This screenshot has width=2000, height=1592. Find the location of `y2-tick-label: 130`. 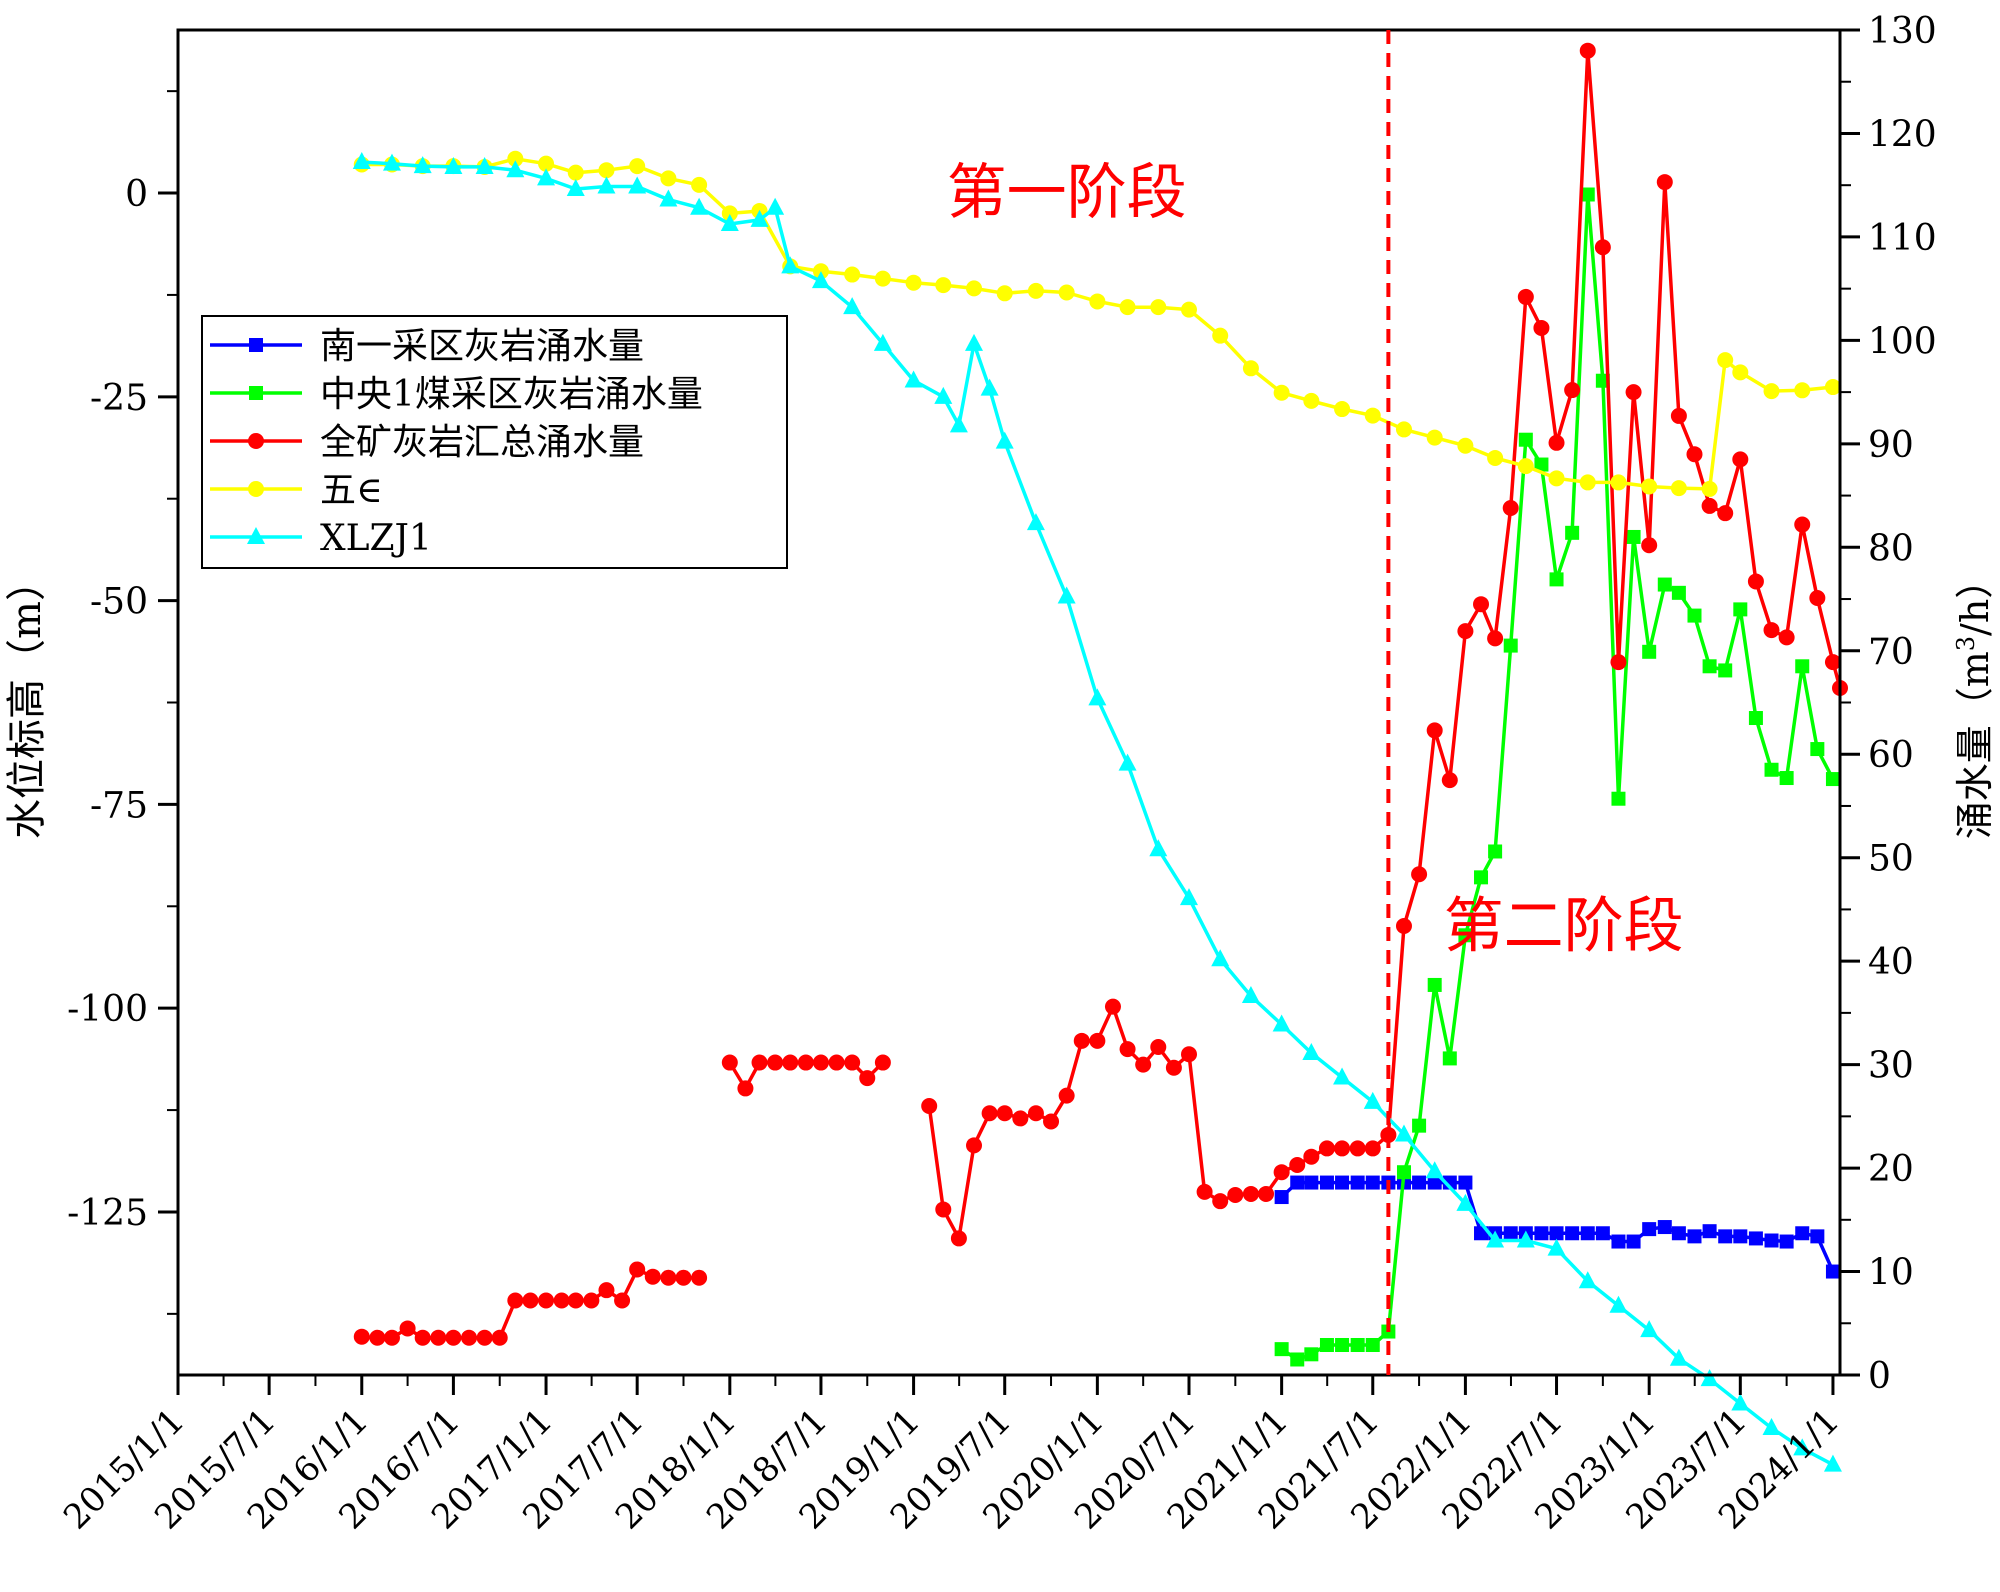

y2-tick-label: 130 is located at coordinates (1902, 31).